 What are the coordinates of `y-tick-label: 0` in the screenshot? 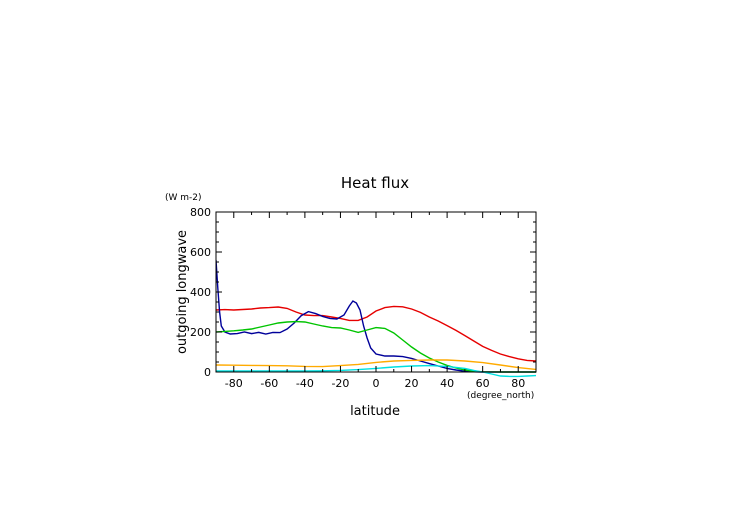 It's located at (207, 372).